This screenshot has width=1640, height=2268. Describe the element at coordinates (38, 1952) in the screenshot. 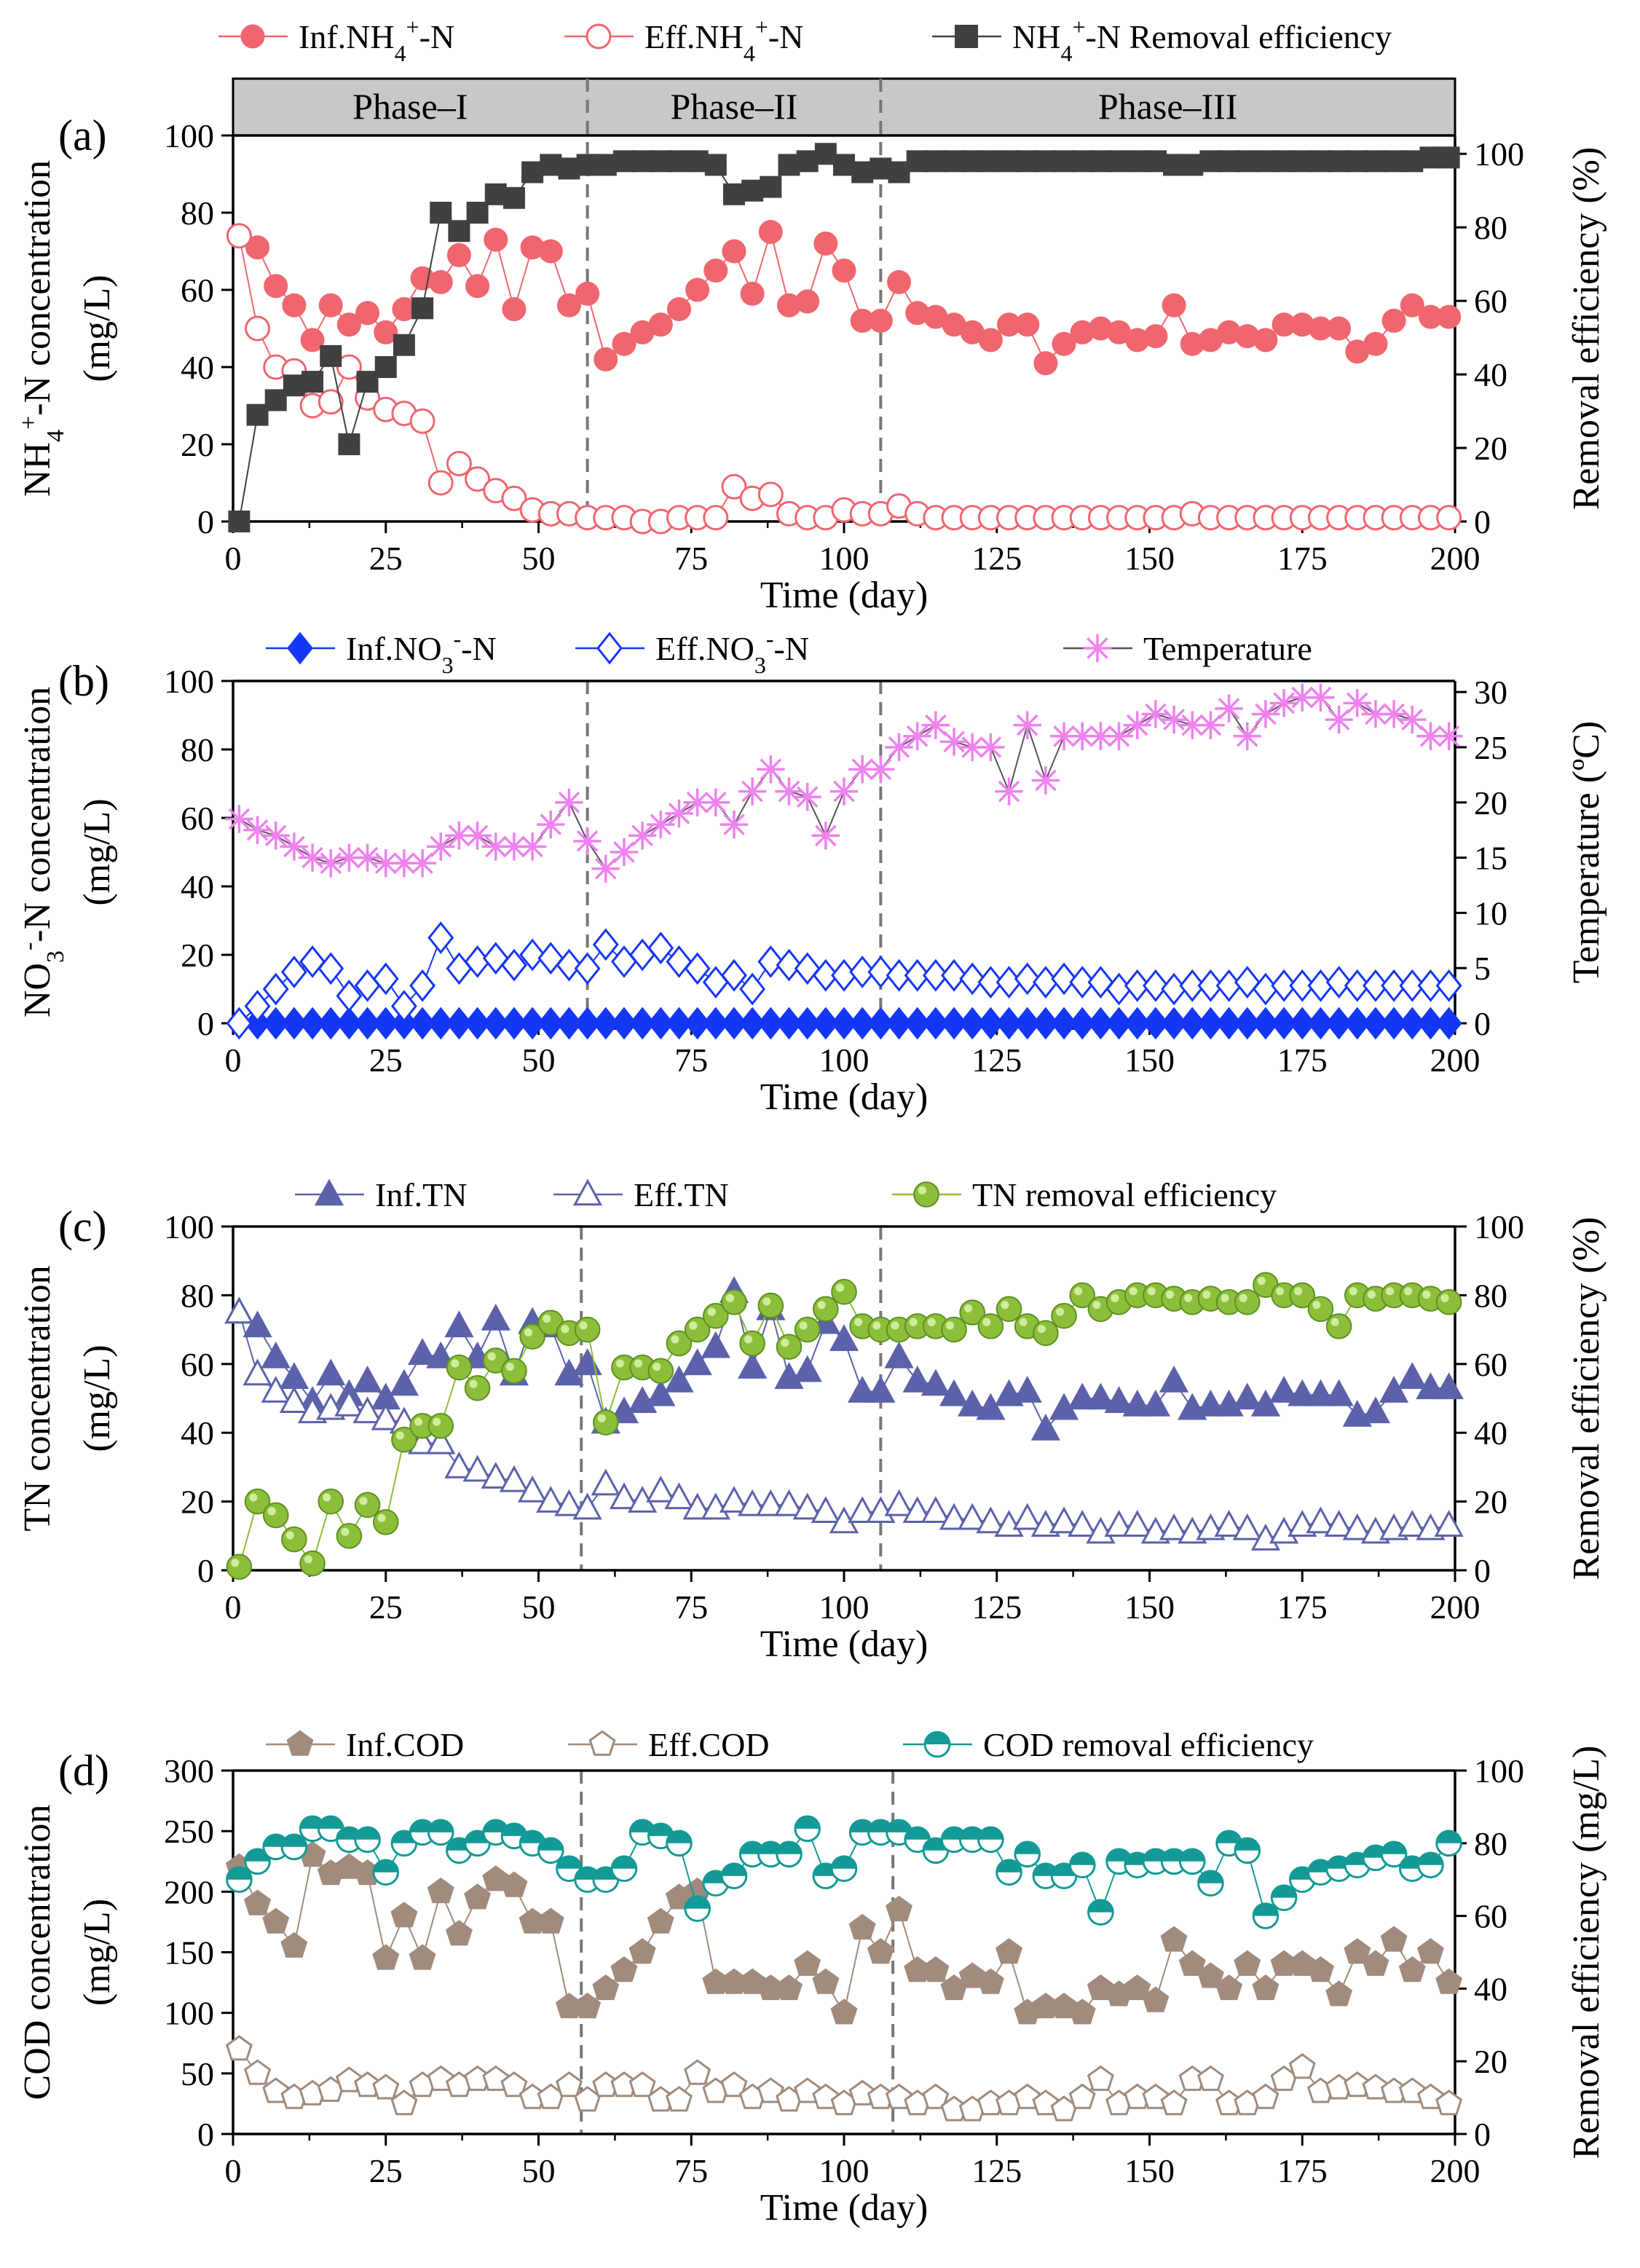

I see `y-axis-label: COD concentration` at that location.